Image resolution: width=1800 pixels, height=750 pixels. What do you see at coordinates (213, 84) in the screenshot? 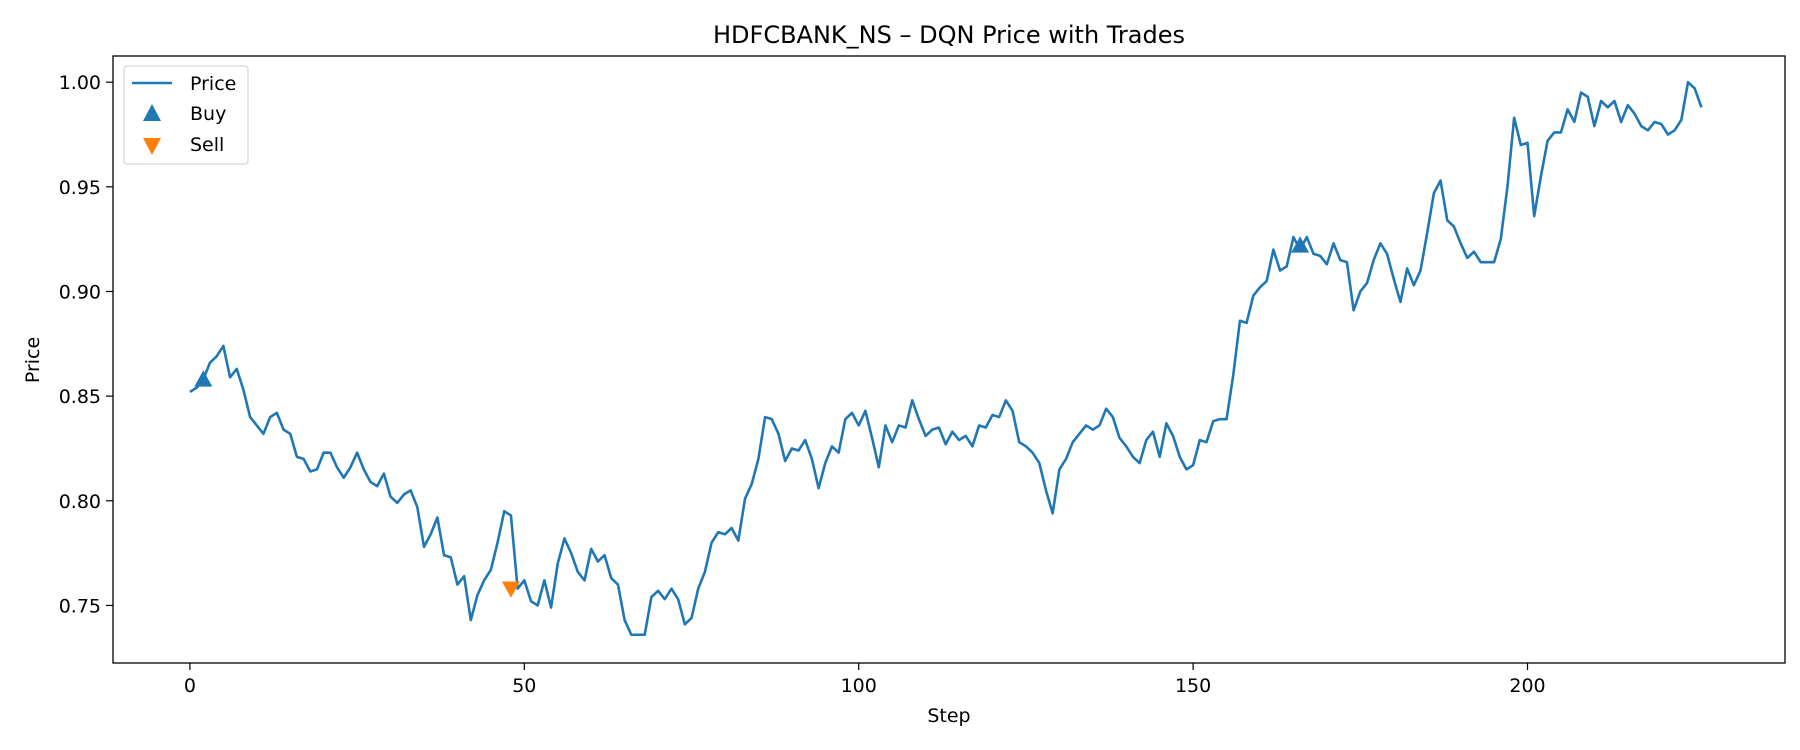
I see `legend-price-label: Price` at bounding box center [213, 84].